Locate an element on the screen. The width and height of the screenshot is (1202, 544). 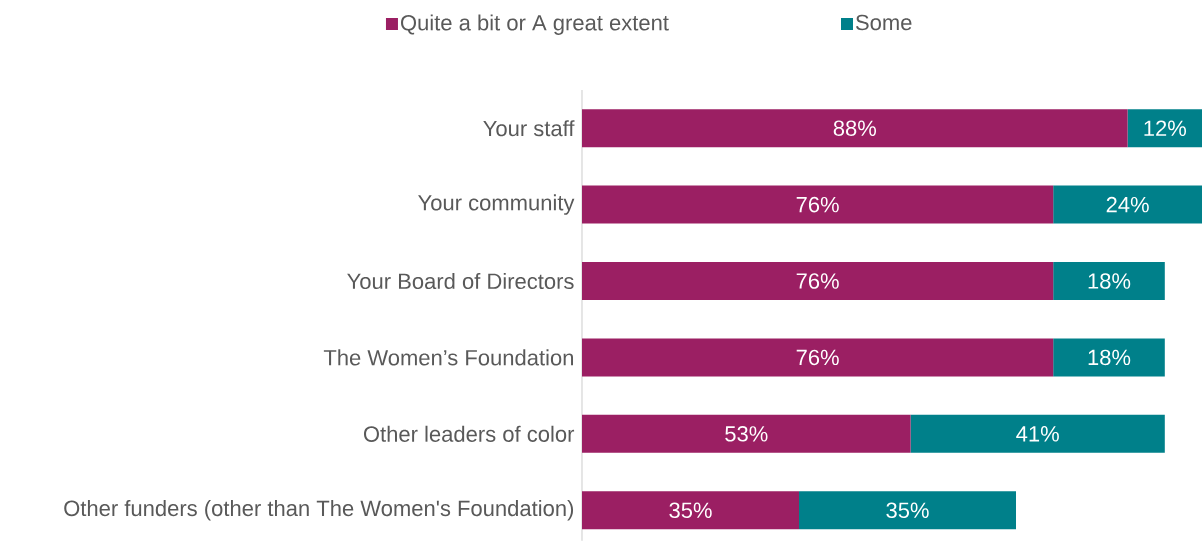
legend-label: Quite a bit or A great extent is located at coordinates (535, 24).